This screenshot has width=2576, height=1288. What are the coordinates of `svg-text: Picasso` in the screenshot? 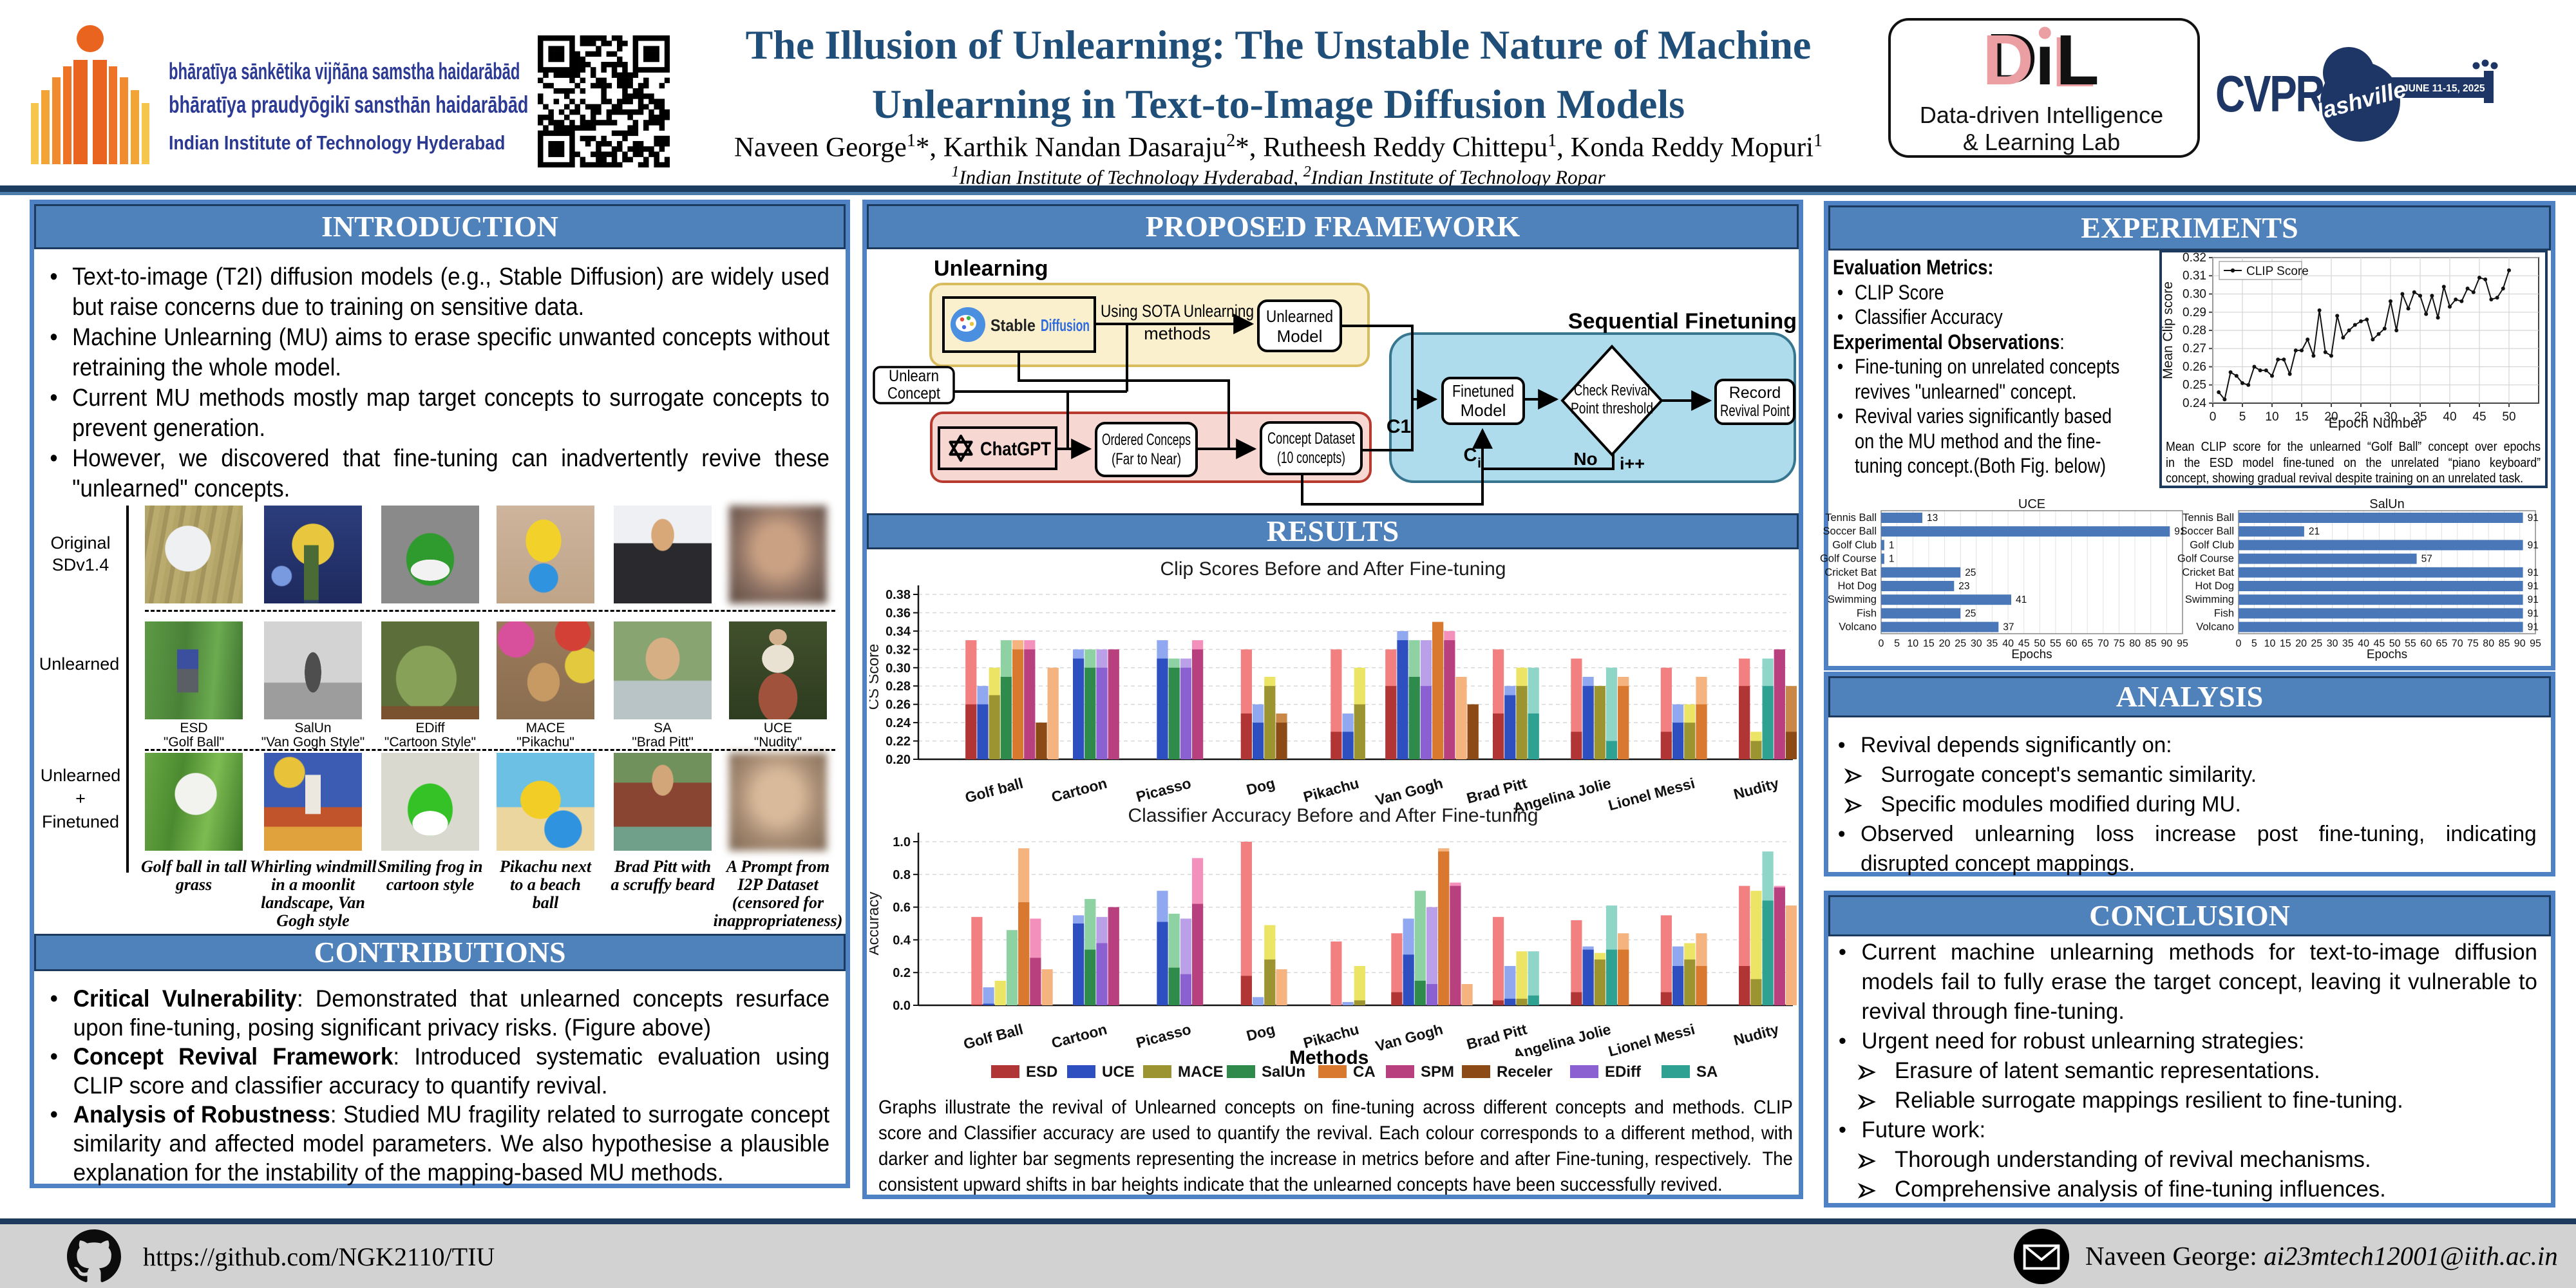 It's located at (1163, 1036).